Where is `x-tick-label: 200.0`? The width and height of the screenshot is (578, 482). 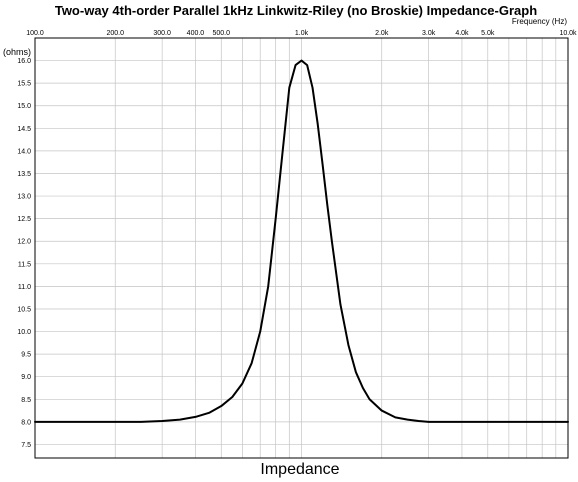 x-tick-label: 200.0 is located at coordinates (115, 33).